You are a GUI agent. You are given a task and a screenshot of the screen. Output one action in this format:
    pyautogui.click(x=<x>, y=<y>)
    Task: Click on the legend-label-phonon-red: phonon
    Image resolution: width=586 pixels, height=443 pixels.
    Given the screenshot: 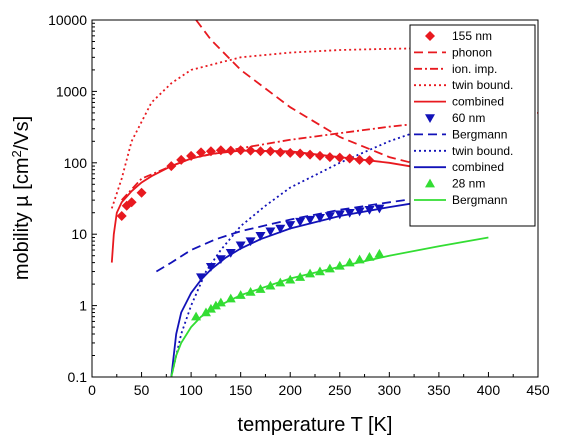 What is the action you would take?
    pyautogui.click(x=472, y=52)
    